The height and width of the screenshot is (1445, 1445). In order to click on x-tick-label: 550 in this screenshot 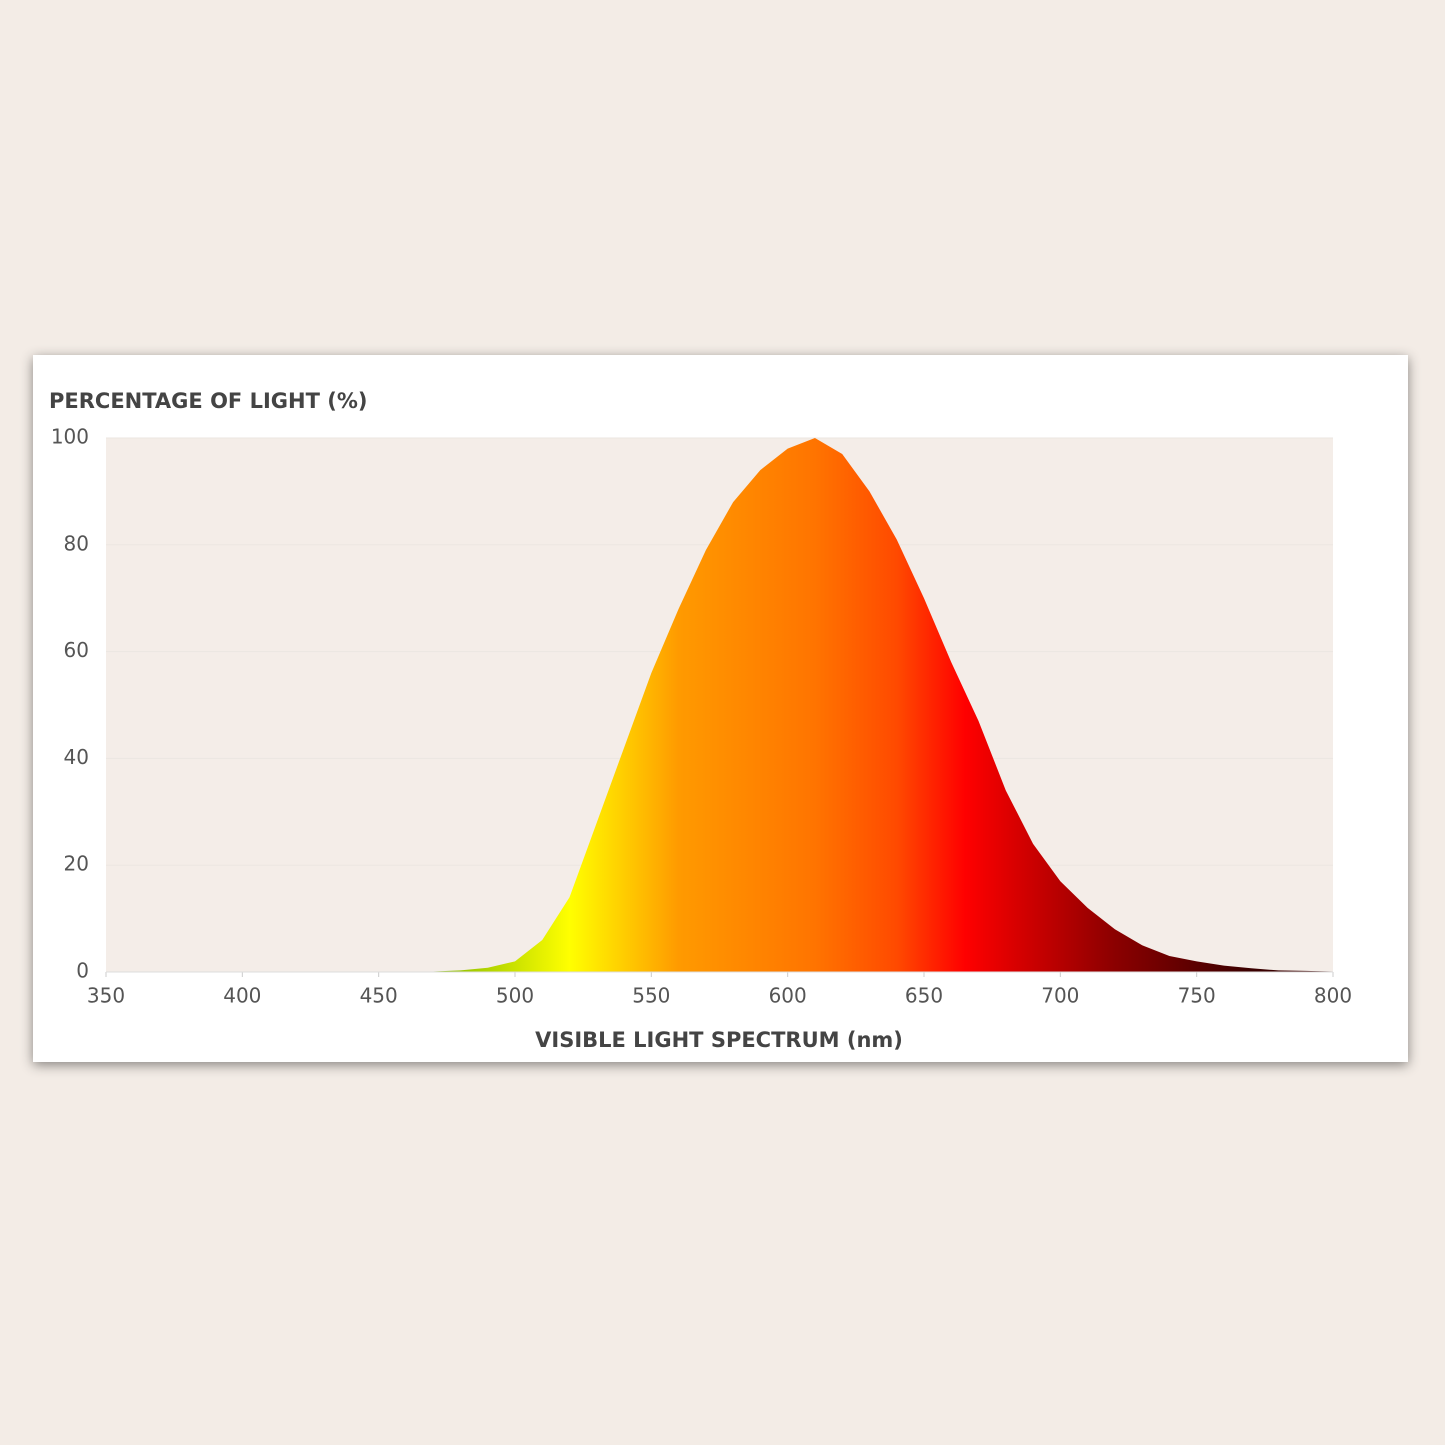, I will do `click(651, 996)`.